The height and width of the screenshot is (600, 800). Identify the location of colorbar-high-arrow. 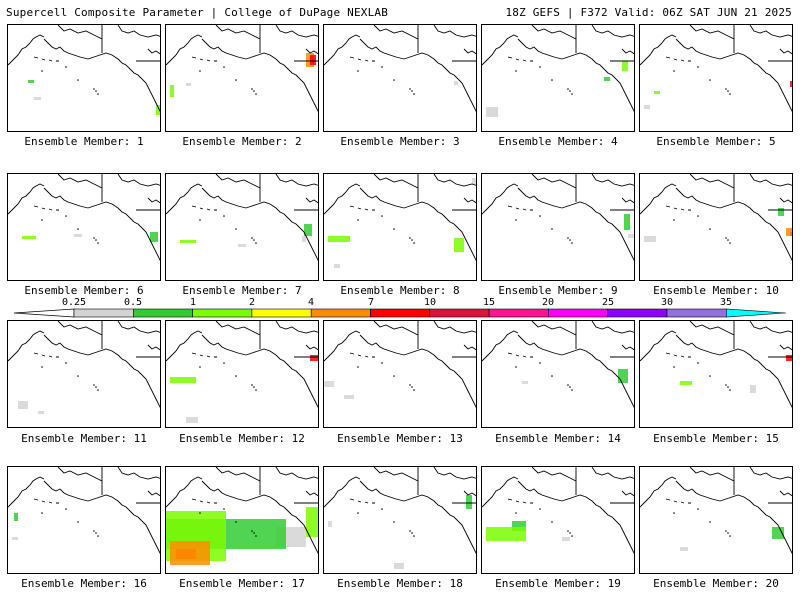
(756, 313).